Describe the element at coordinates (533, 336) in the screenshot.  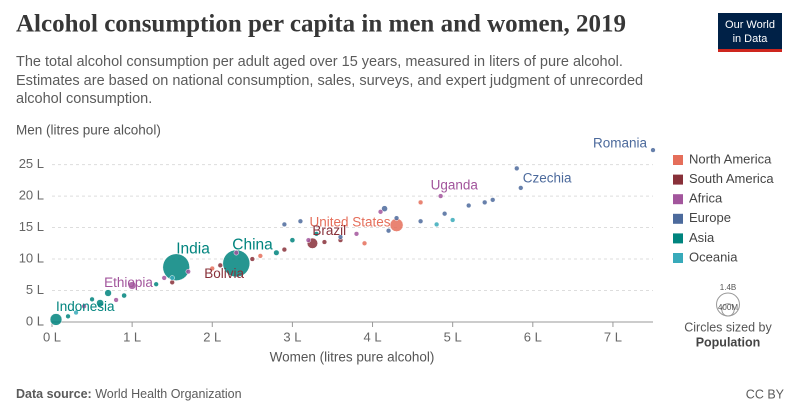
I see `x-tick-label: 6 L` at that location.